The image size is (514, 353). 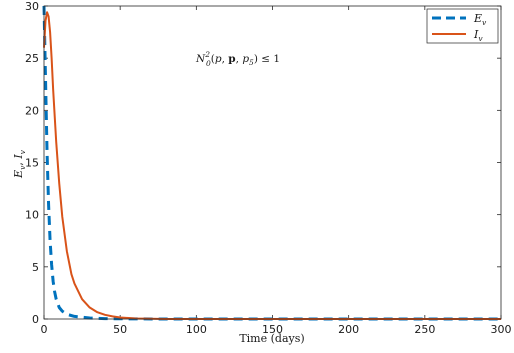 What do you see at coordinates (501, 329) in the screenshot?
I see `x-tick-label: 300` at bounding box center [501, 329].